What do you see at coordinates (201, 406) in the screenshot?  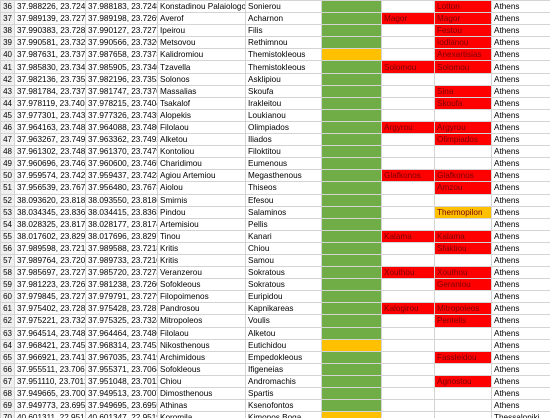 I see `cell-street-a: Athinas` at bounding box center [201, 406].